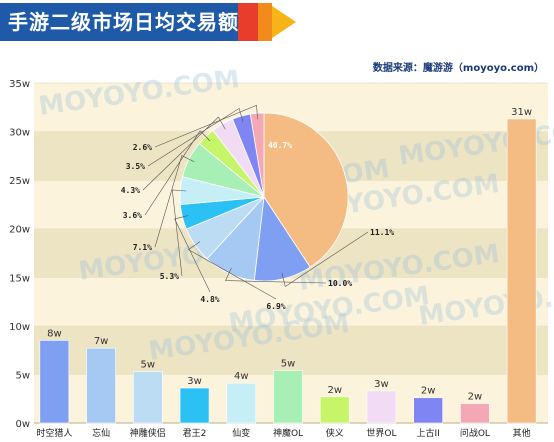 The image size is (554, 442). Describe the element at coordinates (142, 247) in the screenshot. I see `pie-slice-label: 7.1%` at that location.